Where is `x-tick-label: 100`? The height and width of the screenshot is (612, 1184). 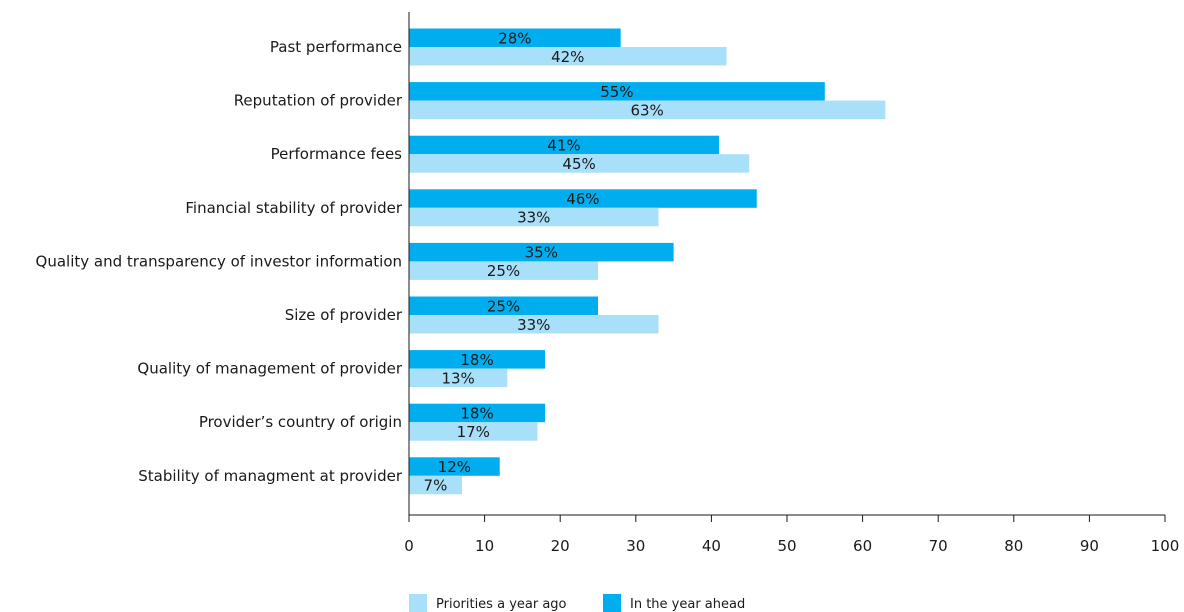 x-tick-label: 100 is located at coordinates (1165, 546).